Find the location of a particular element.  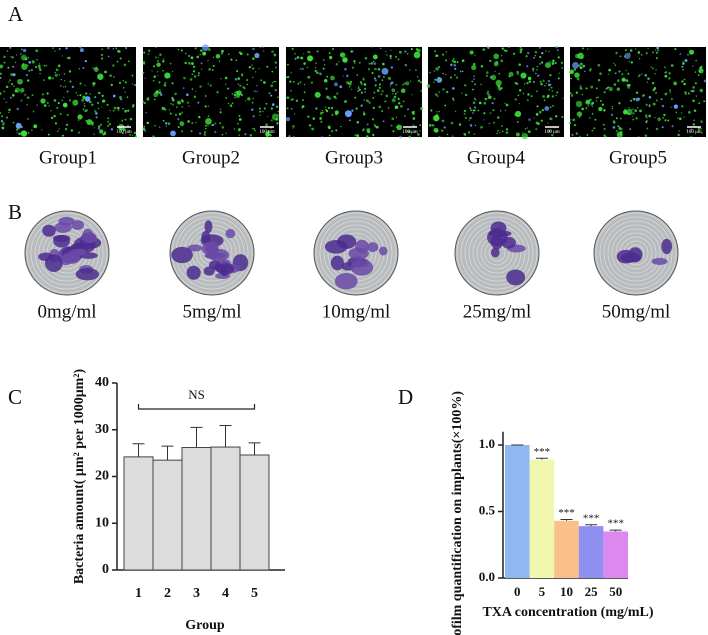

micrograph: 100 μm is located at coordinates (637, 92).